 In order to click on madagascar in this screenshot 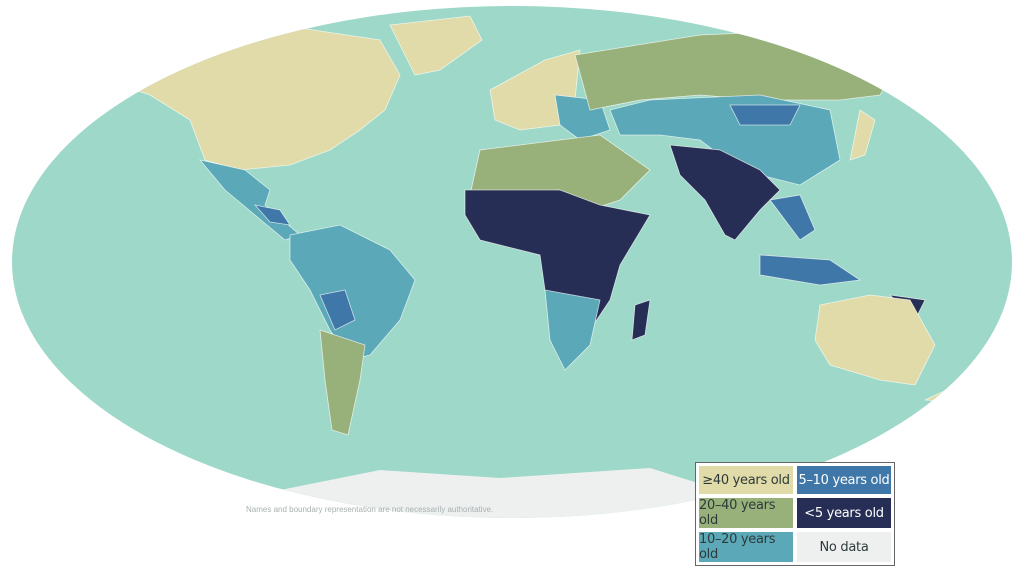, I will do `click(641, 320)`.